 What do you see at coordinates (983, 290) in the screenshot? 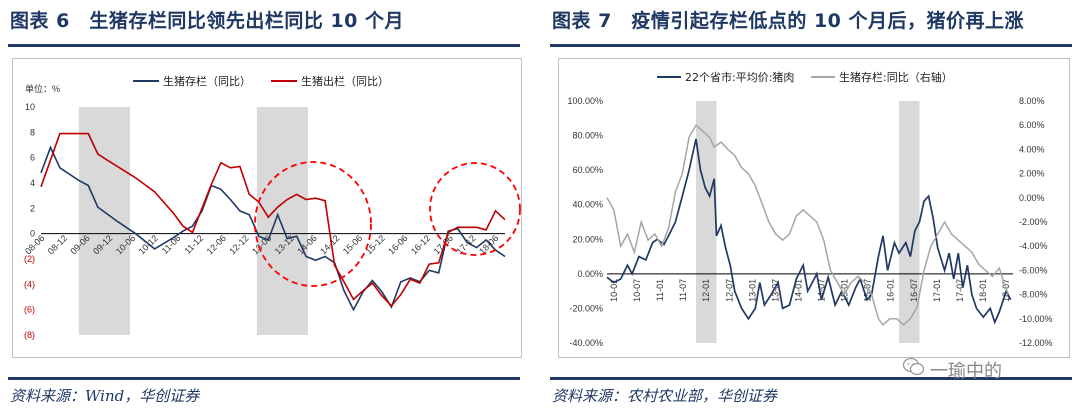
I see `x-tick-label: 18-01` at bounding box center [983, 290].